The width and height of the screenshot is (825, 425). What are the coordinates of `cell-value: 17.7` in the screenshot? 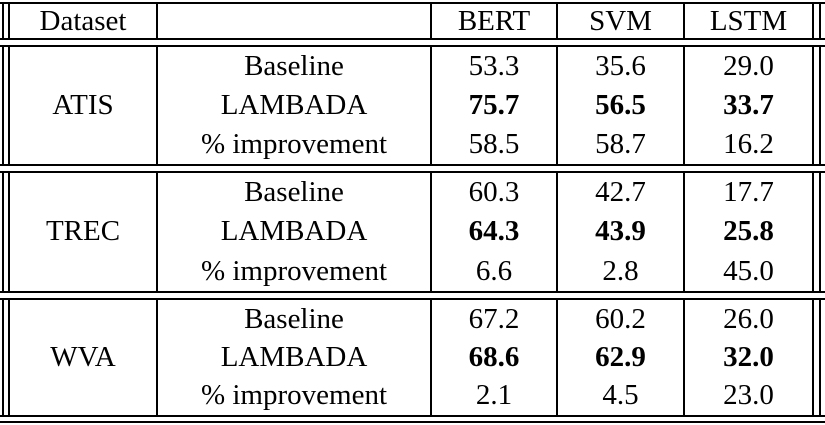 It's located at (748, 192).